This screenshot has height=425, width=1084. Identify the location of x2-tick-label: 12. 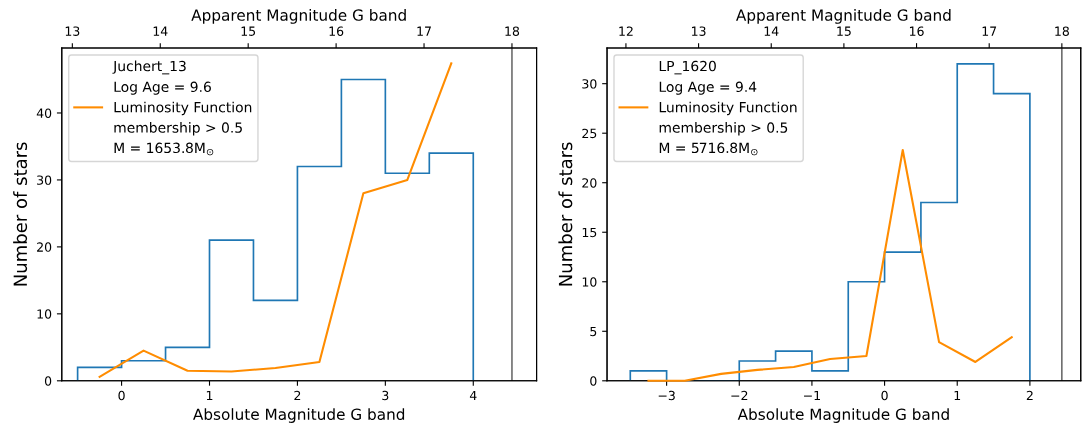
(626, 31).